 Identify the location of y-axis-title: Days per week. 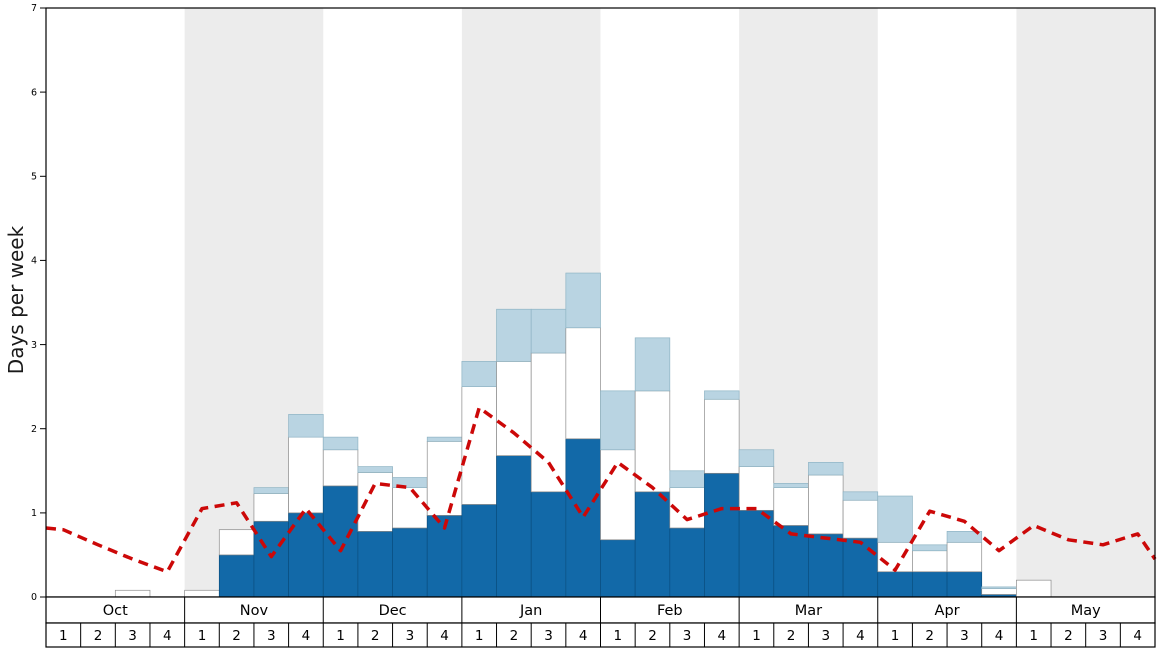
(16, 300).